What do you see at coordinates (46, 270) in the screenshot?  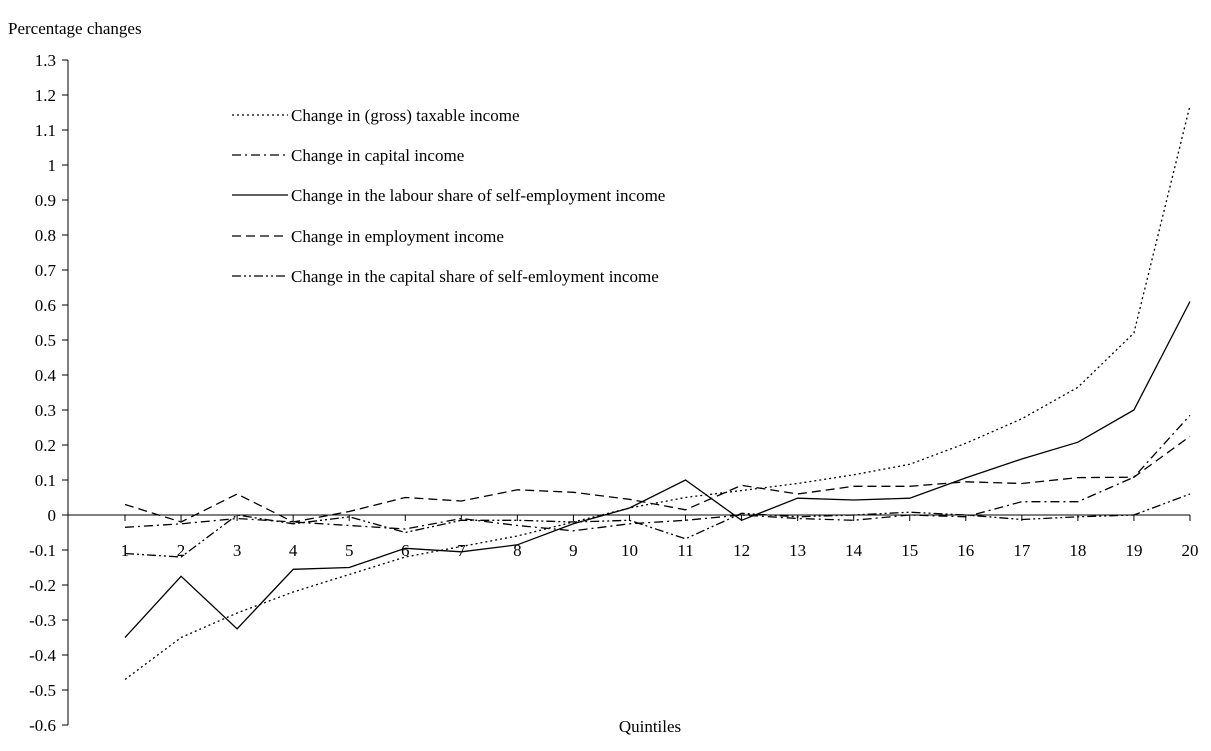 I see `y-tick-label: 0.7` at bounding box center [46, 270].